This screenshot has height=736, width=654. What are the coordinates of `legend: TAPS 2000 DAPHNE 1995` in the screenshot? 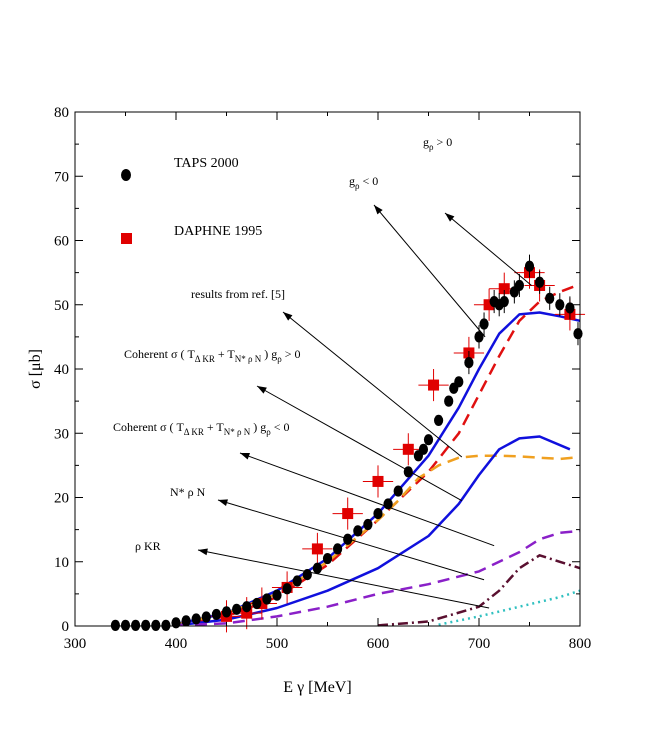 It's located at (191, 200).